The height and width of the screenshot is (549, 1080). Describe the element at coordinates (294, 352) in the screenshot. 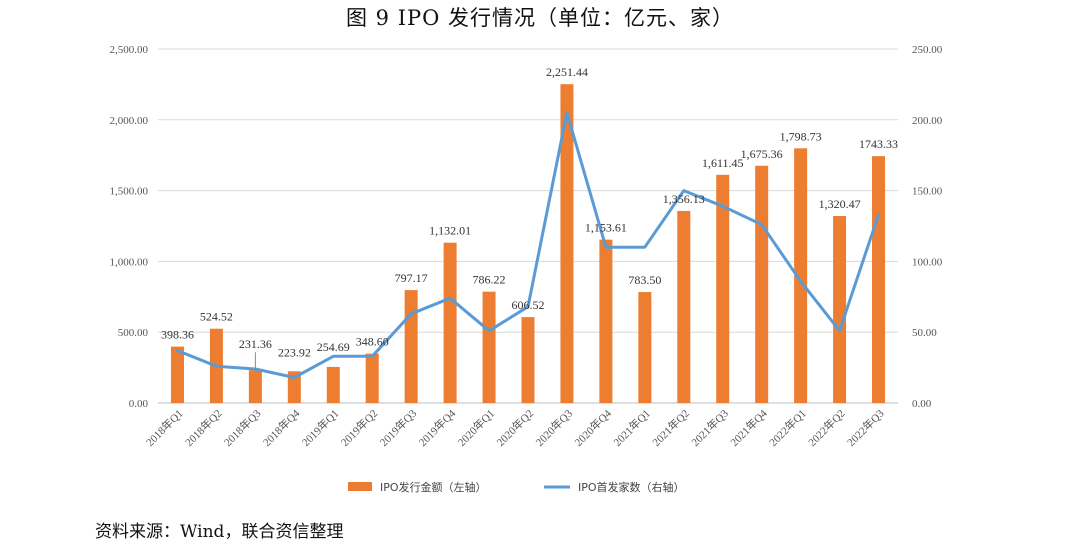

I see `bar-data-label: 223.92` at that location.